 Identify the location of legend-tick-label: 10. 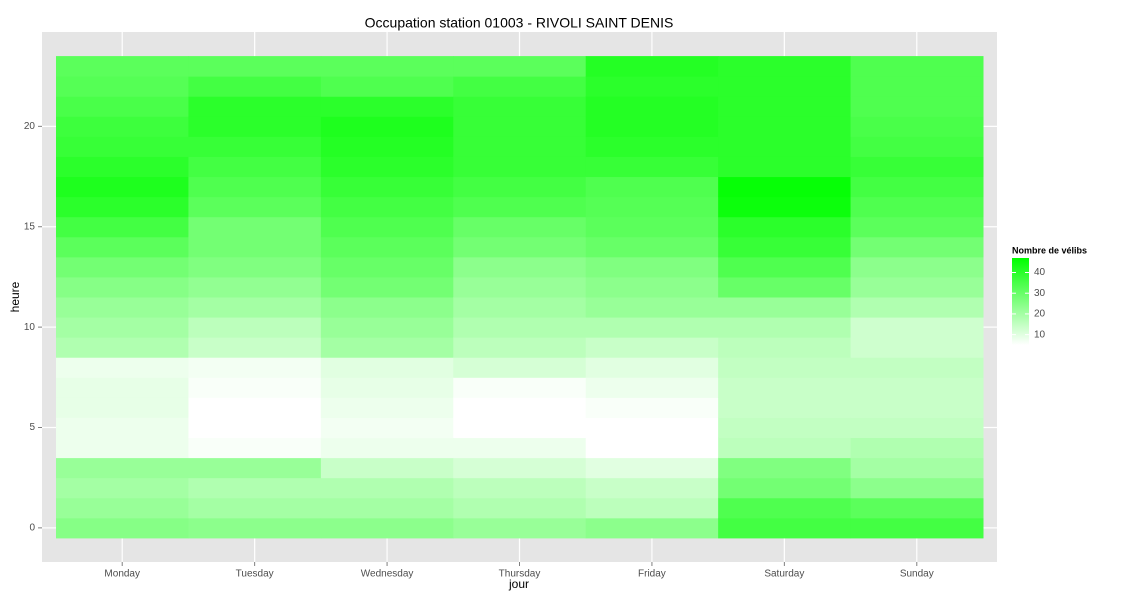
(1040, 334).